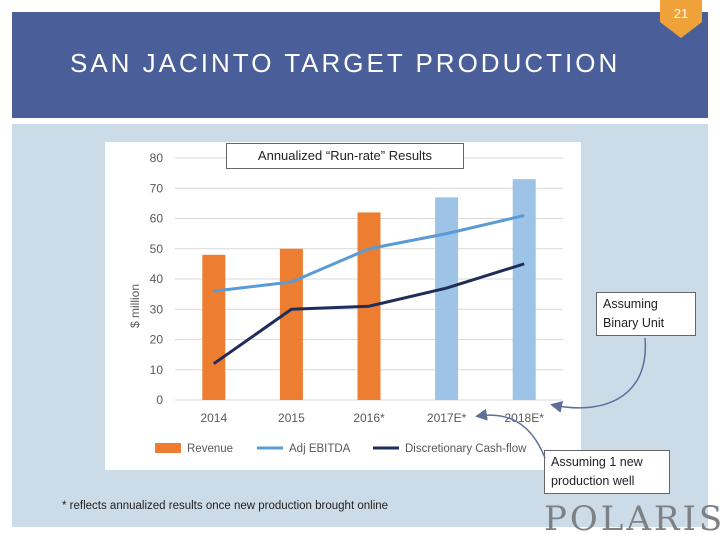 This screenshot has width=720, height=540. I want to click on y-tick-label: 80, so click(157, 158).